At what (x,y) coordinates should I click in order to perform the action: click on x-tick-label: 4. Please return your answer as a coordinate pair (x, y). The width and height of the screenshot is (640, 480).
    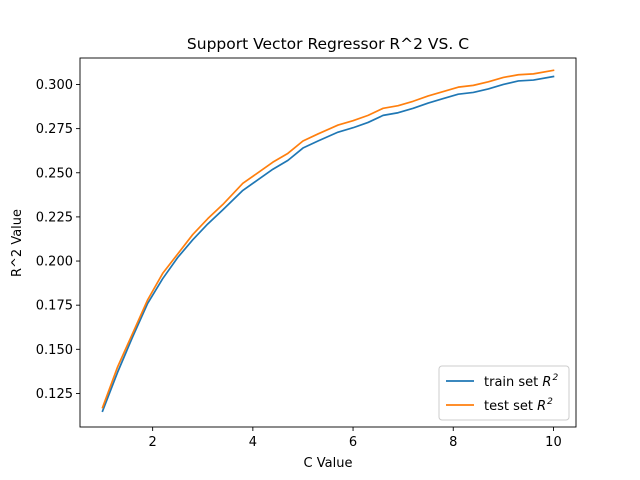
    Looking at the image, I should click on (253, 442).